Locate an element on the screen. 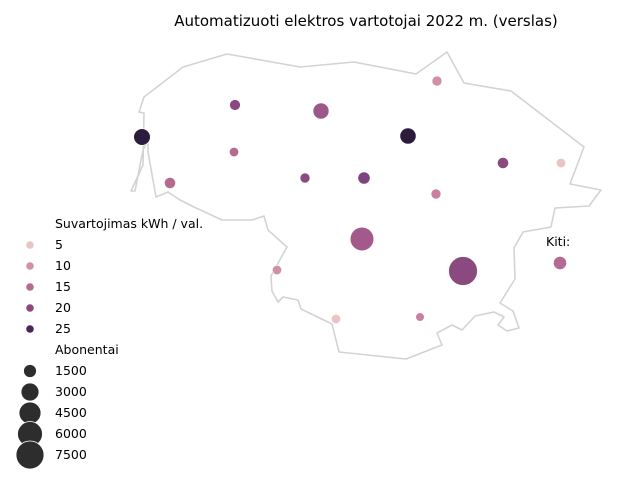 The width and height of the screenshot is (640, 480). size-legend-label: 3000 is located at coordinates (71, 391).